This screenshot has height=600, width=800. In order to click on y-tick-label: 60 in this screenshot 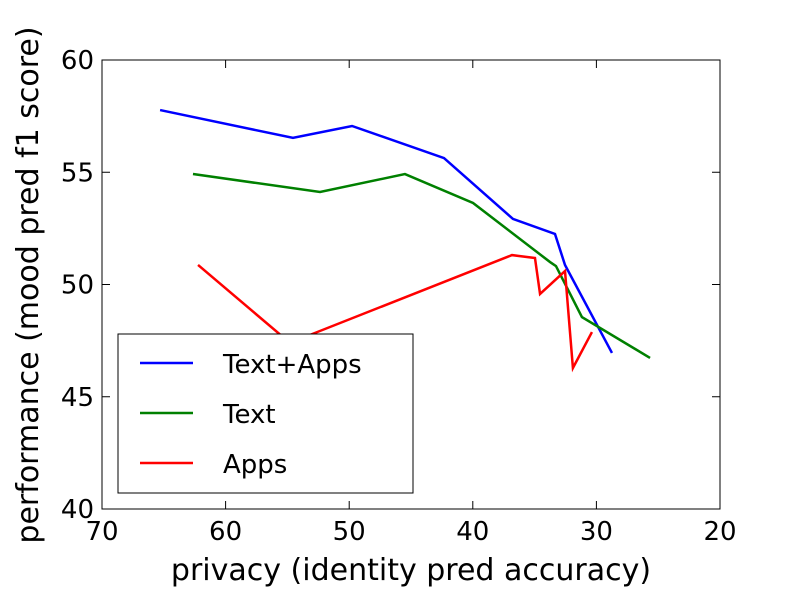, I will do `click(77, 61)`.